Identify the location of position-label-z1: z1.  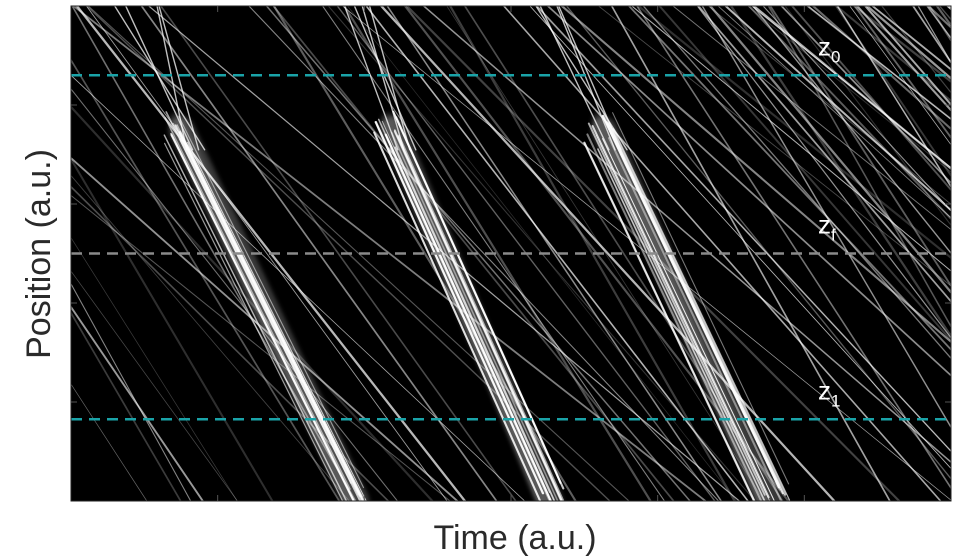
(829, 392).